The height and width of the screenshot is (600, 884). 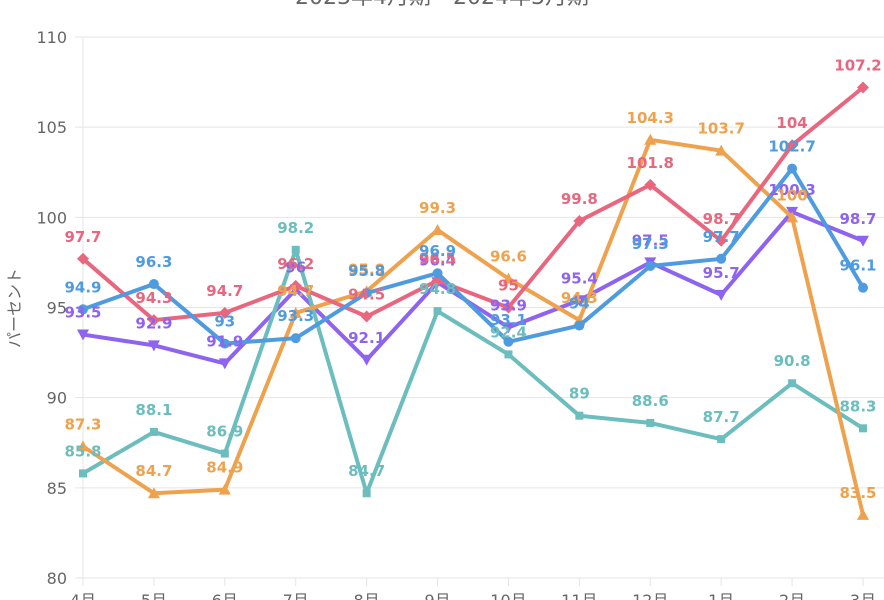 I want to click on x-tick-label: 8月, so click(x=367, y=595).